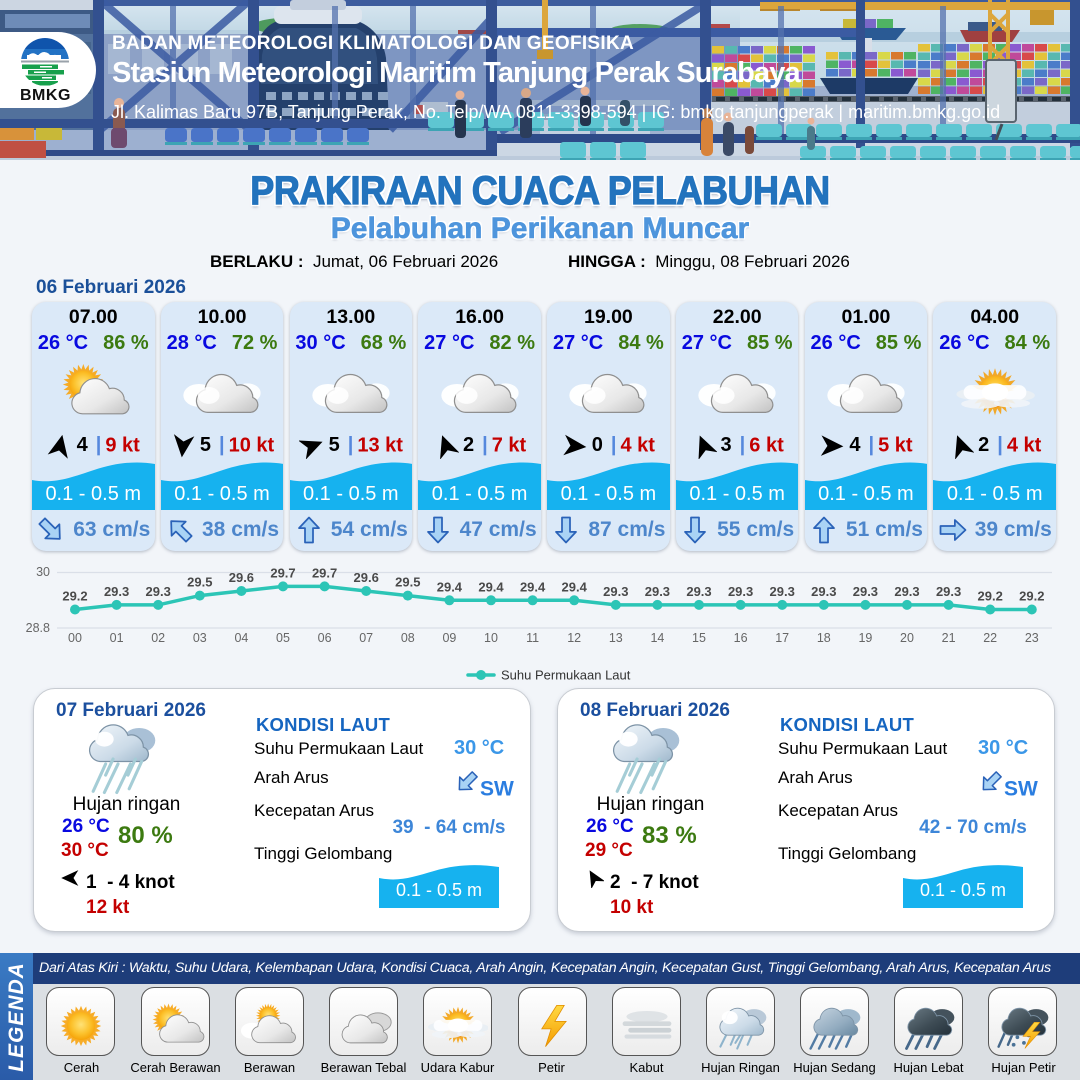 Image resolution: width=1080 pixels, height=1080 pixels. I want to click on svg-text: 19, so click(865, 638).